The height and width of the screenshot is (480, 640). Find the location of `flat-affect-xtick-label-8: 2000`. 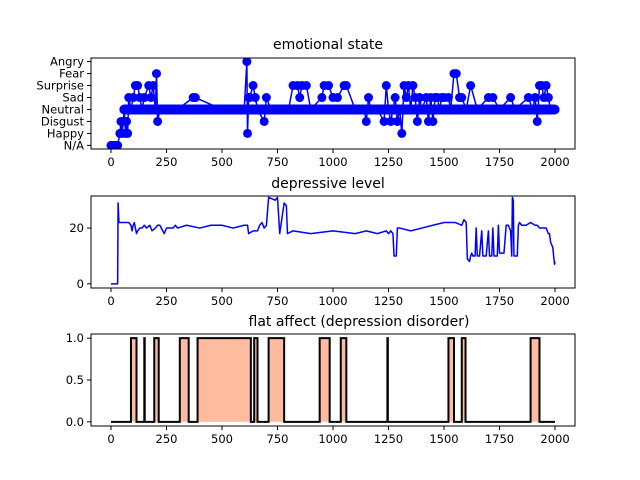

flat-affect-xtick-label-8: 2000 is located at coordinates (554, 439).